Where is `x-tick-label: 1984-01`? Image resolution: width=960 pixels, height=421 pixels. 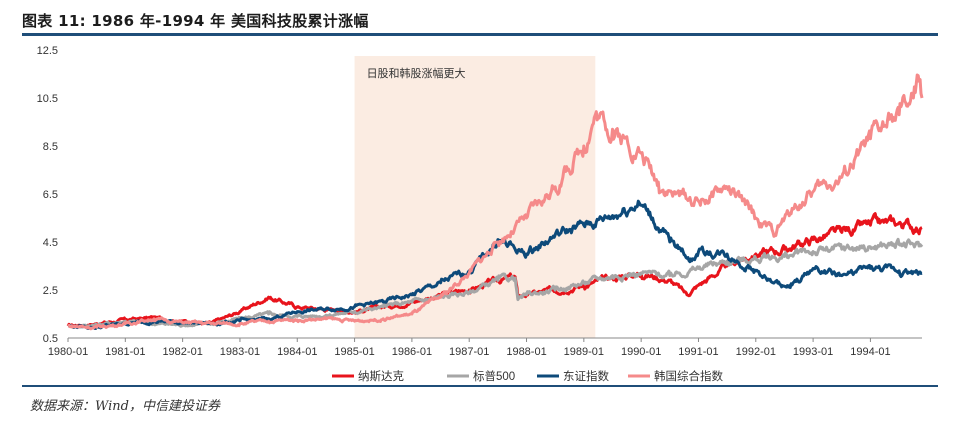
x-tick-label: 1984-01 is located at coordinates (297, 352).